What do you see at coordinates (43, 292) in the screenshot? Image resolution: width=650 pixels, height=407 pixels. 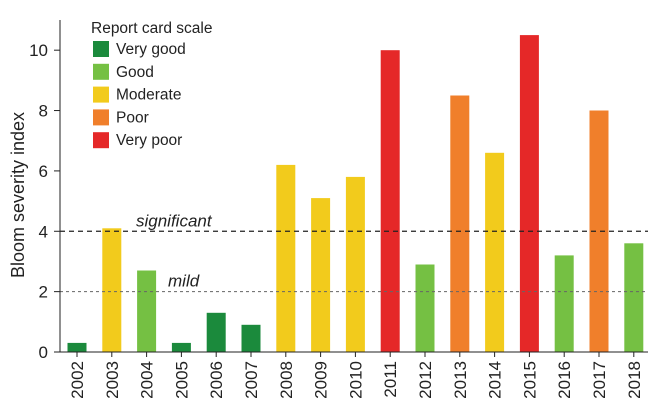 I see `y-tick-label-2: 2` at bounding box center [43, 292].